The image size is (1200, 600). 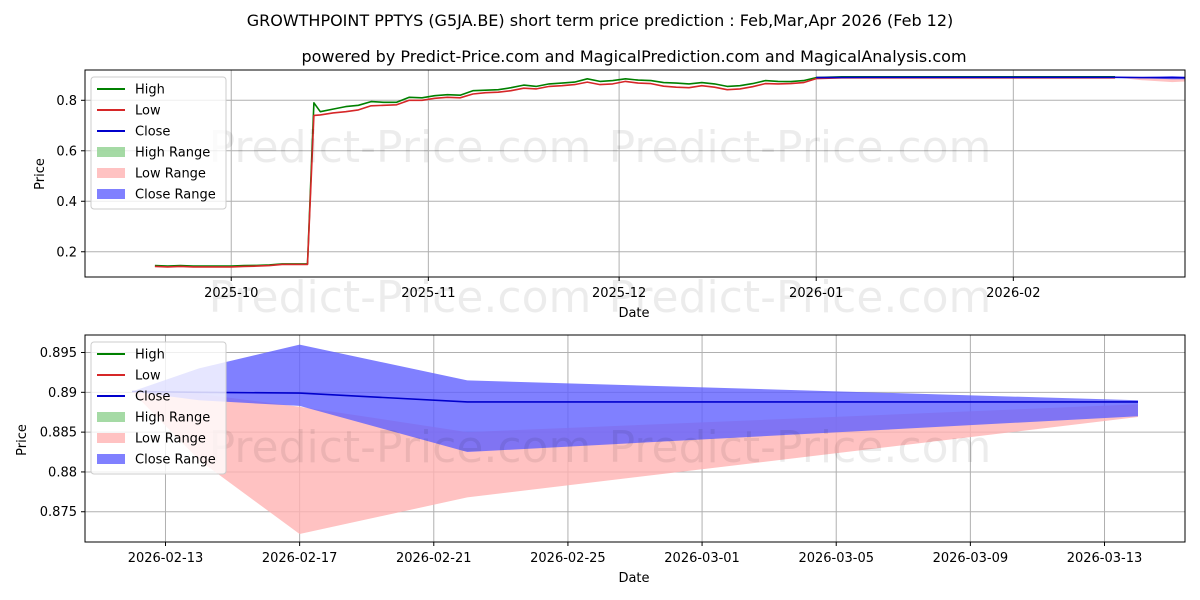 I want to click on x-tick-label: 2025-11, so click(x=428, y=293).